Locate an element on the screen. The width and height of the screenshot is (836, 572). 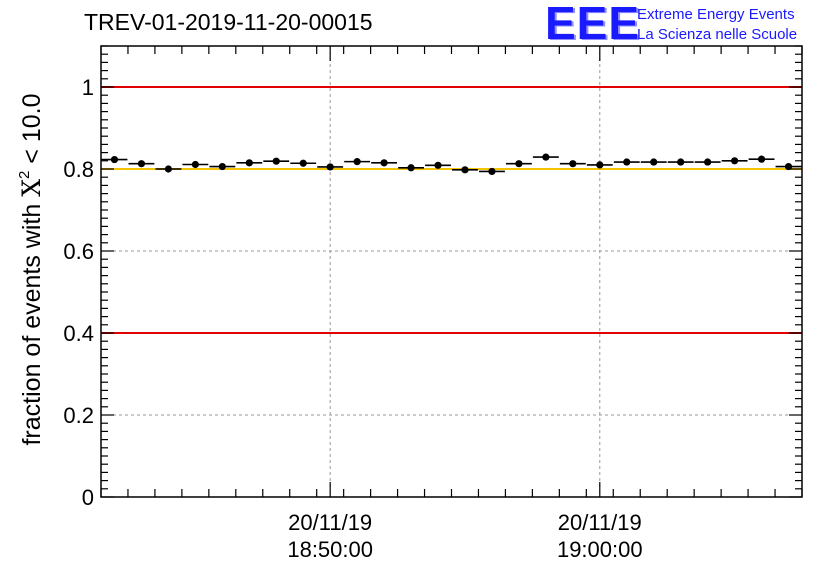
y-tick-label: 0.6 is located at coordinates (78, 251).